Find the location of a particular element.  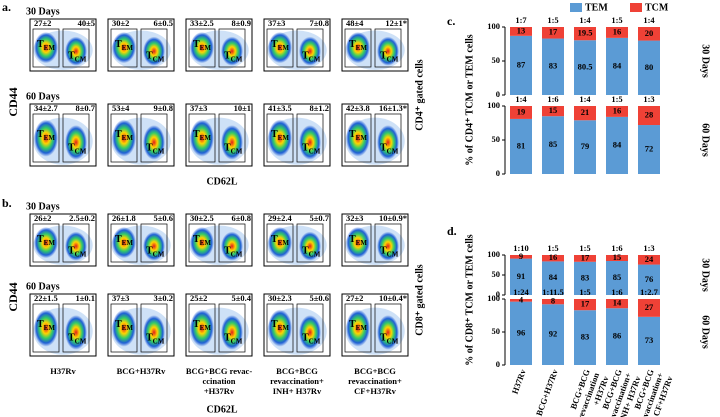

data-label: 28 is located at coordinates (649, 114).